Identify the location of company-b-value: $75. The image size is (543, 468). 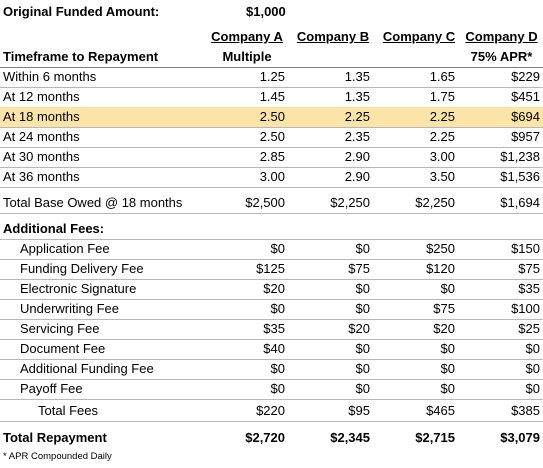
(359, 268).